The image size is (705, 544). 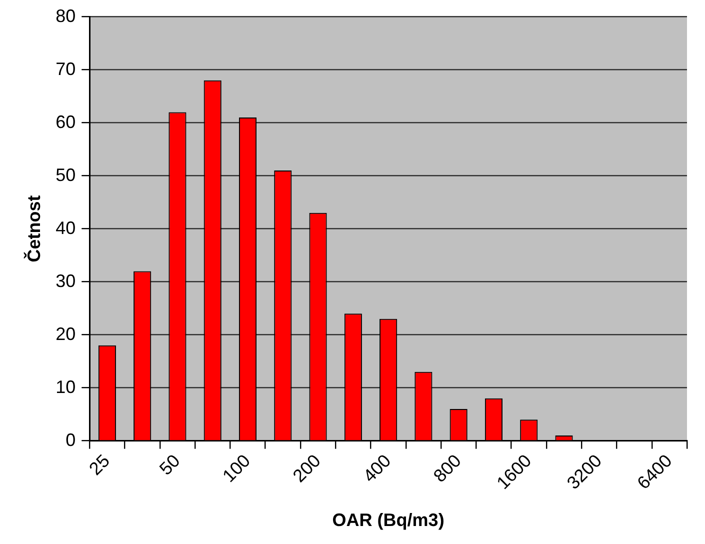 I want to click on y-tick-label: 0, so click(x=71, y=440).